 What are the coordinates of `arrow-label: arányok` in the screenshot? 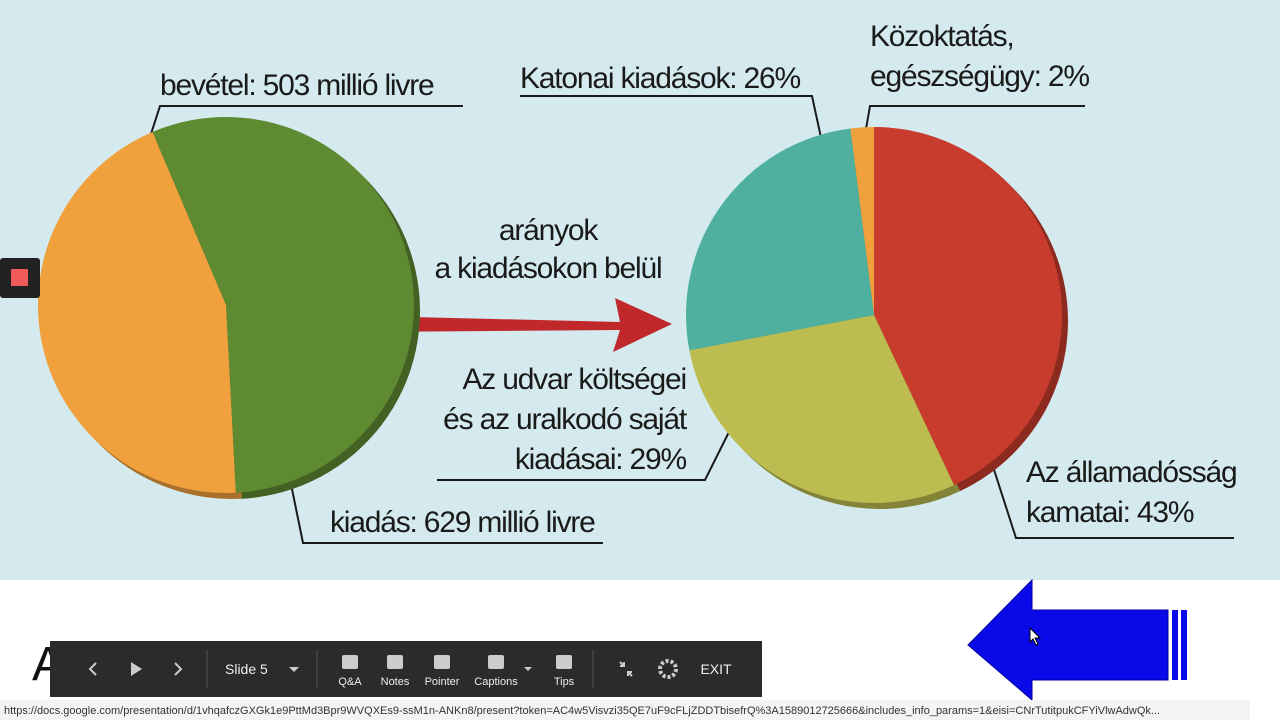 It's located at (549, 230).